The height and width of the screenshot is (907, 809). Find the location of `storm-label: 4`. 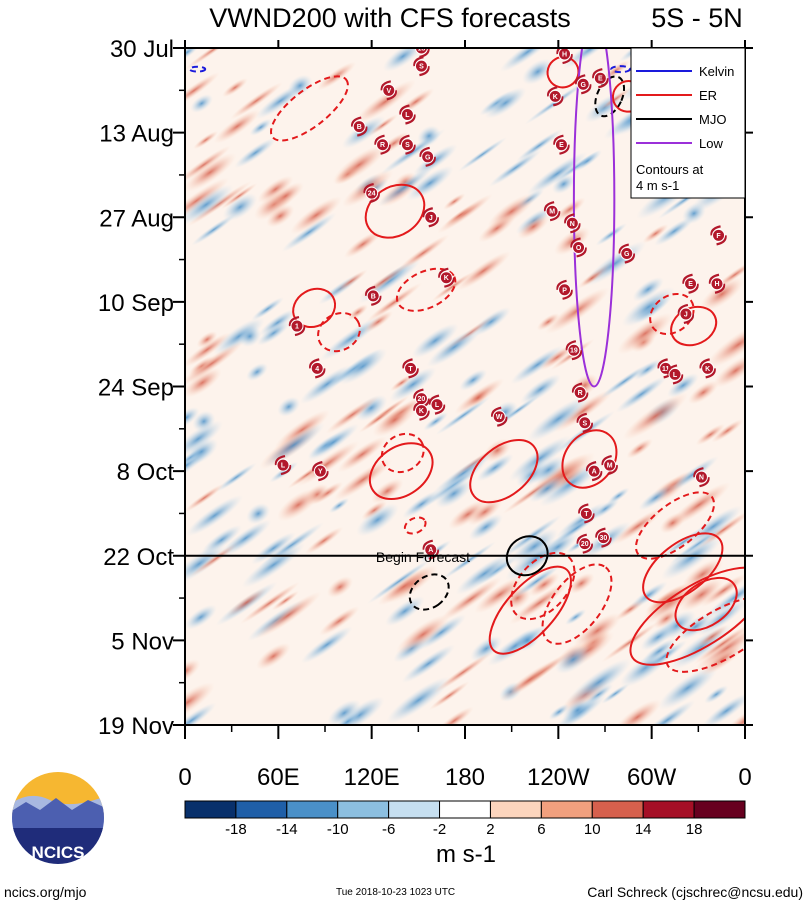

storm-label: 4 is located at coordinates (317, 369).